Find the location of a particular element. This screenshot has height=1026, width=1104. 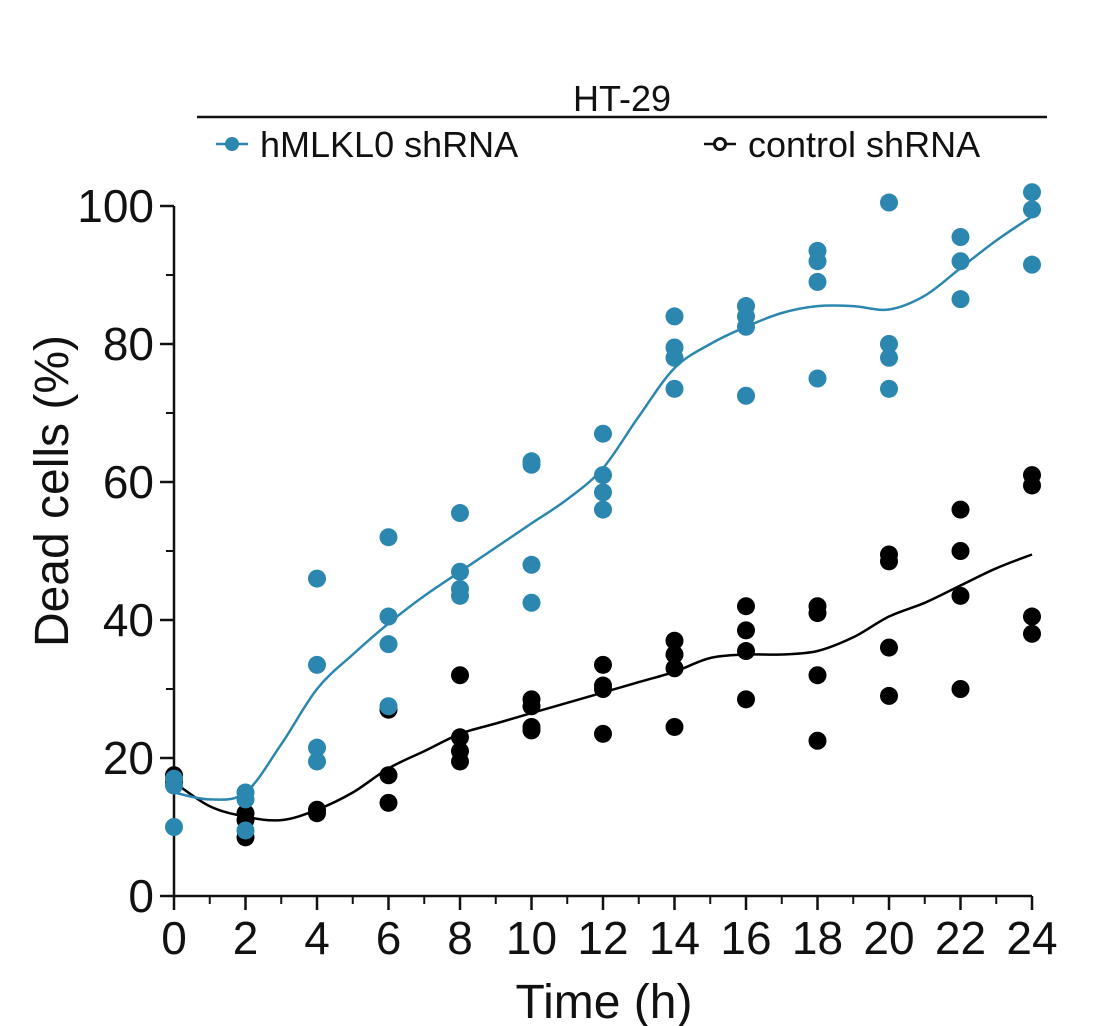

x-tick-label: 2 is located at coordinates (246, 938).